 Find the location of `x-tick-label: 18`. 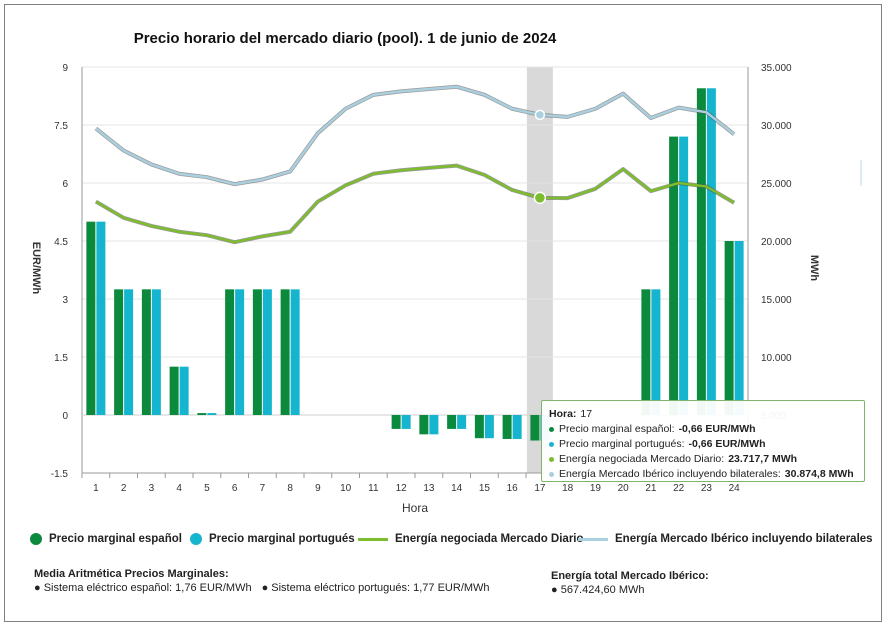

x-tick-label: 18 is located at coordinates (568, 488).